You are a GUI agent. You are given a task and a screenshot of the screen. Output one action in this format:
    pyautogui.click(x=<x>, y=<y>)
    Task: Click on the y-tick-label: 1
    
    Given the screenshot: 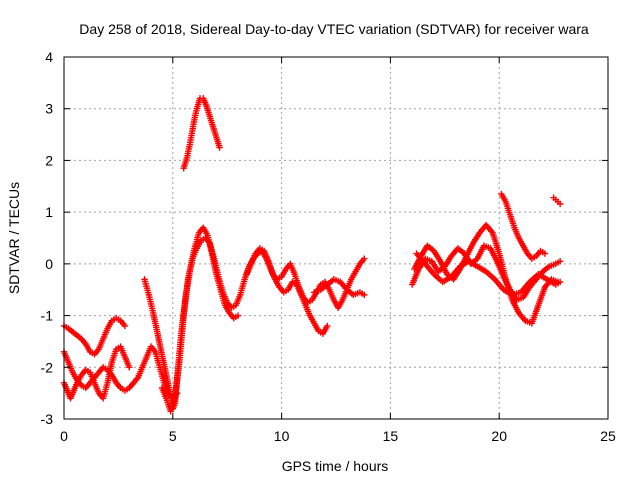 What is the action you would take?
    pyautogui.click(x=49, y=212)
    